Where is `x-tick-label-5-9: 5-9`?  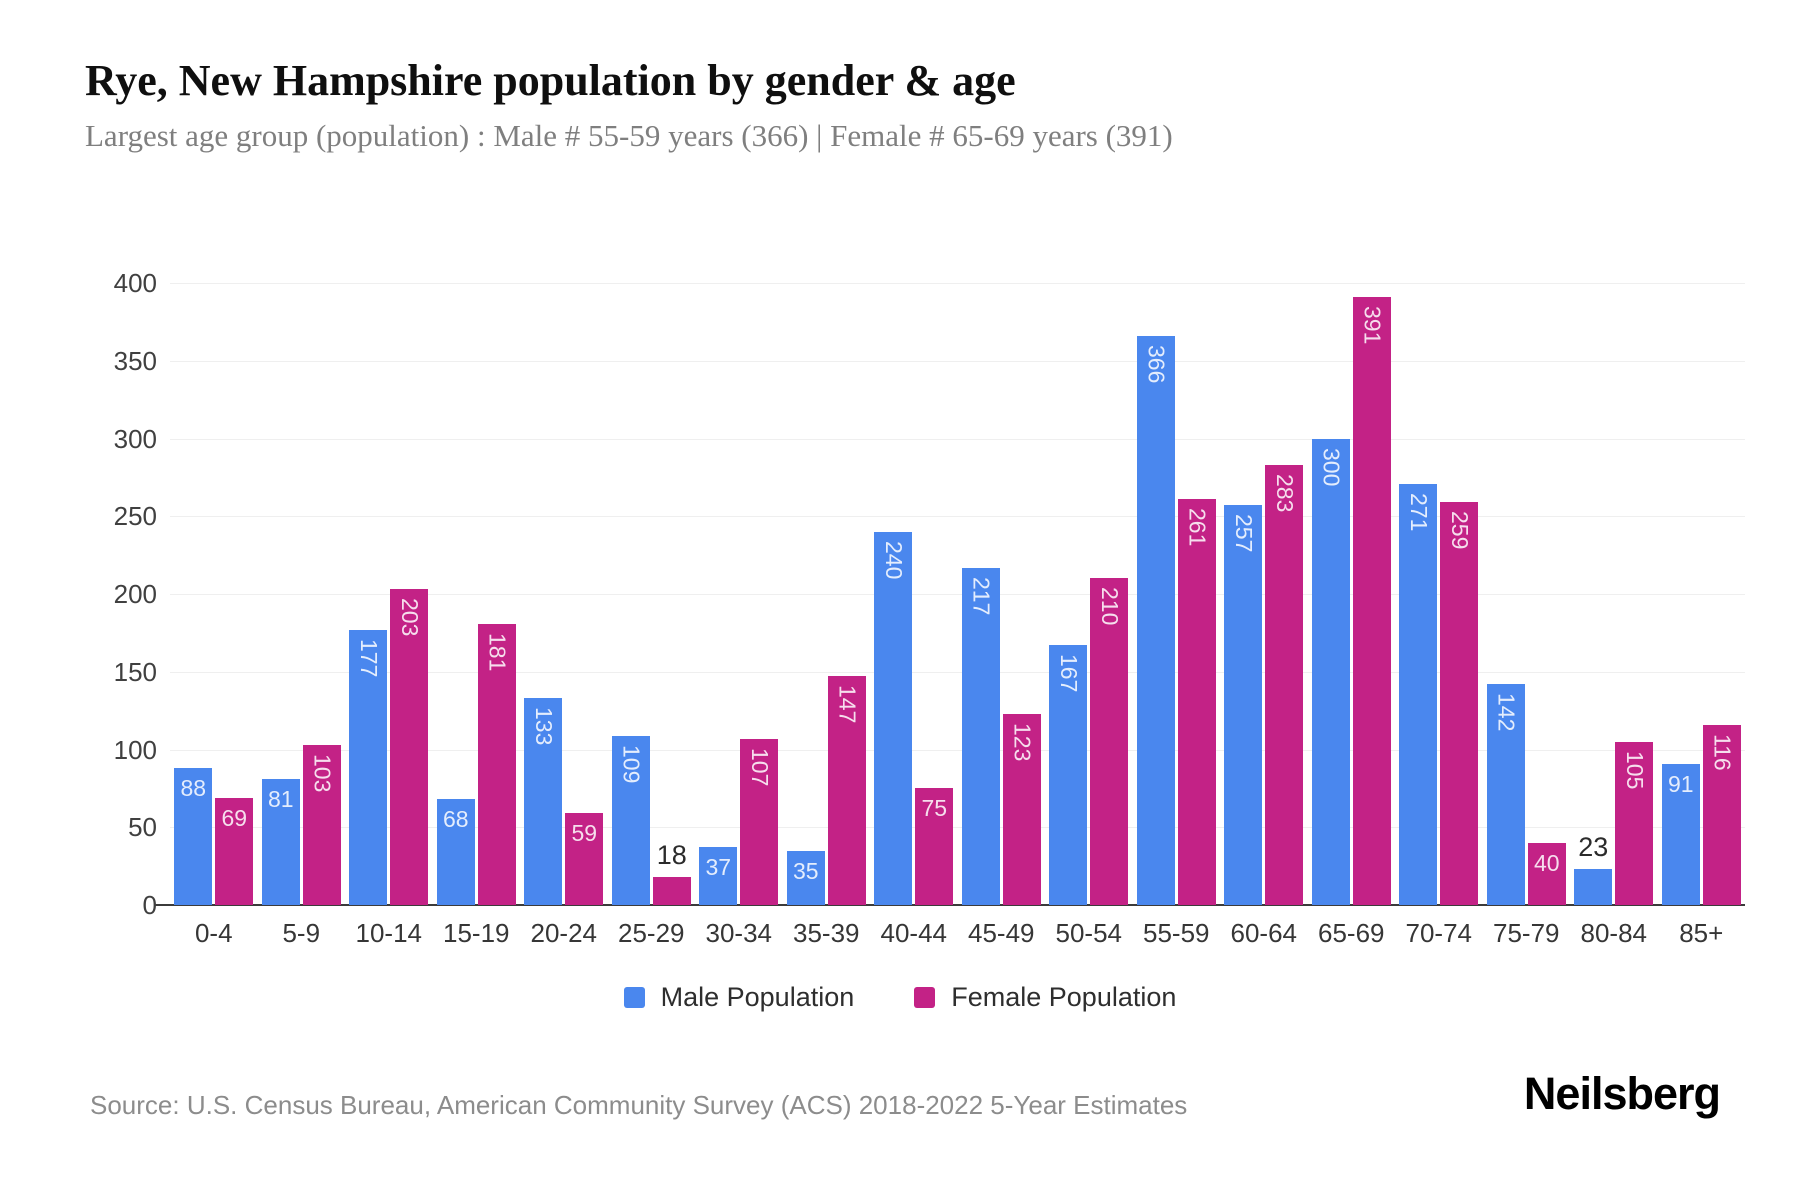
x-tick-label-5-9: 5-9 is located at coordinates (301, 933).